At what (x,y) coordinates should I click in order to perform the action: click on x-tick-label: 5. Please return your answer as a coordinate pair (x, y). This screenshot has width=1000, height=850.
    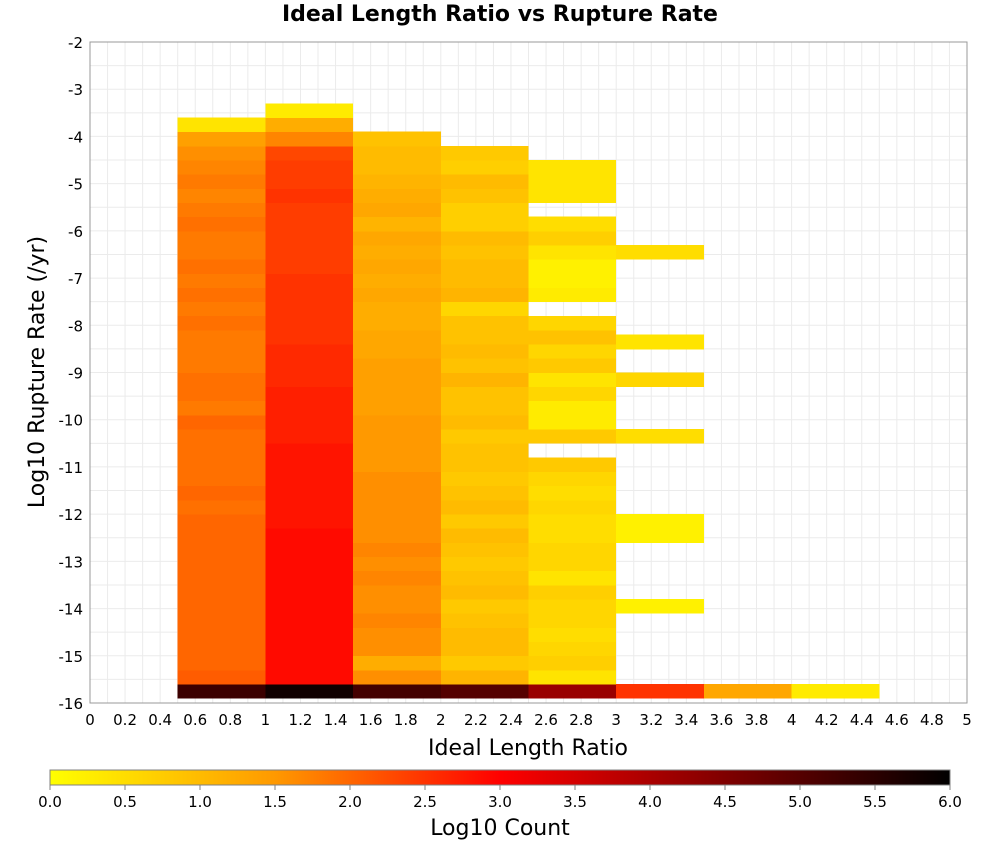
    Looking at the image, I should click on (967, 720).